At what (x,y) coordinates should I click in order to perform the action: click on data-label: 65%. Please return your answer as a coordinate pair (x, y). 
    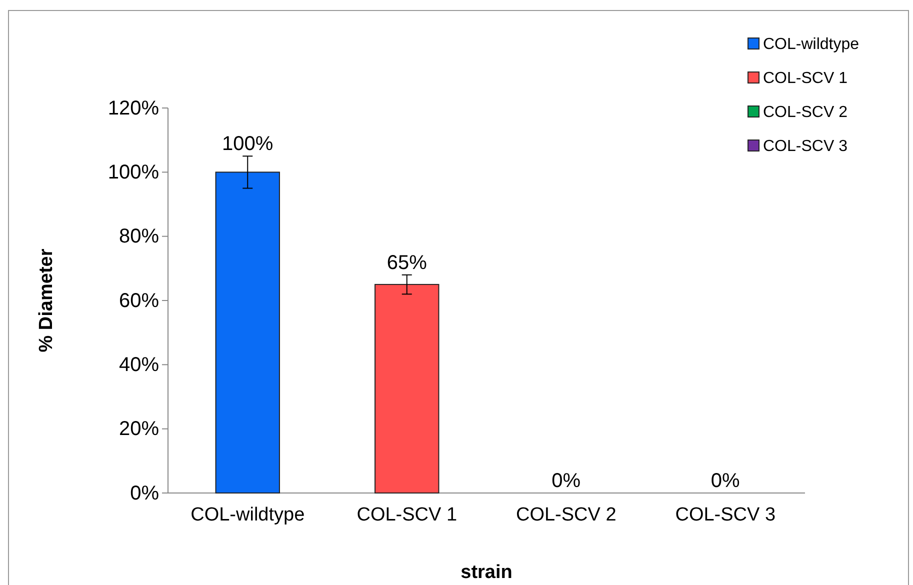
    Looking at the image, I should click on (407, 263).